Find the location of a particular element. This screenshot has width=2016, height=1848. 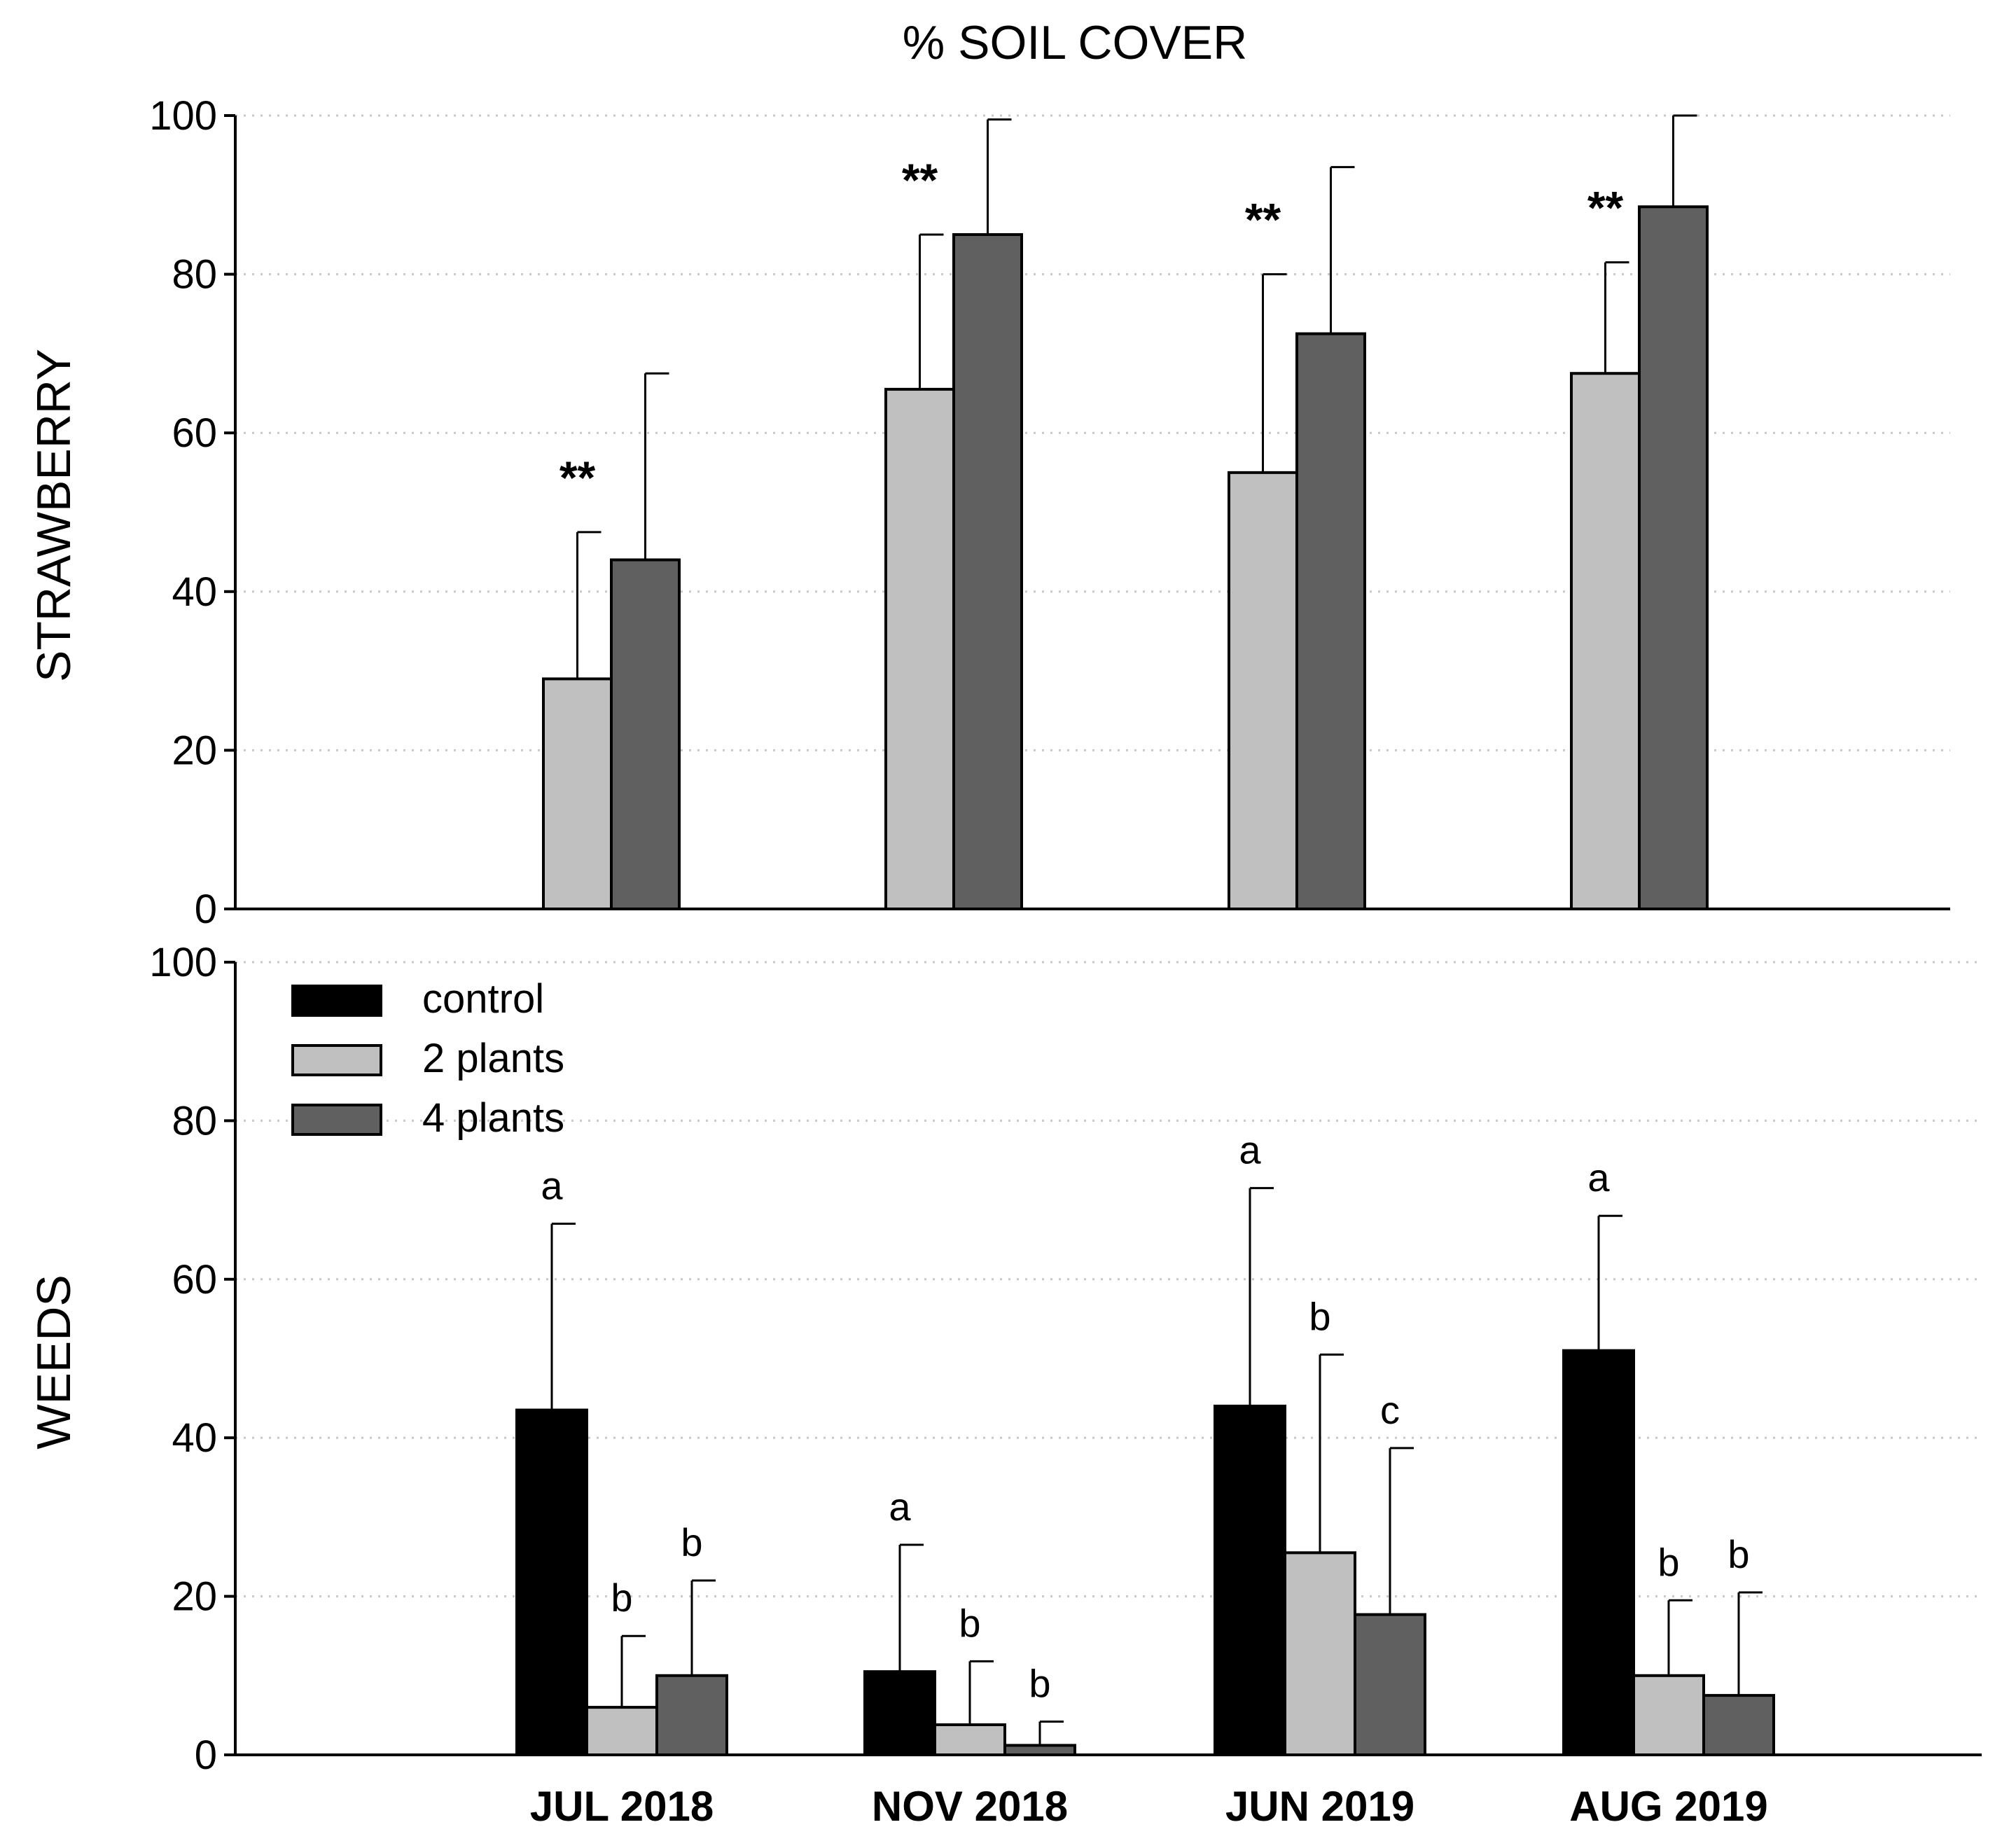

legend-label-4-plants: 4 plants is located at coordinates (493, 1118).